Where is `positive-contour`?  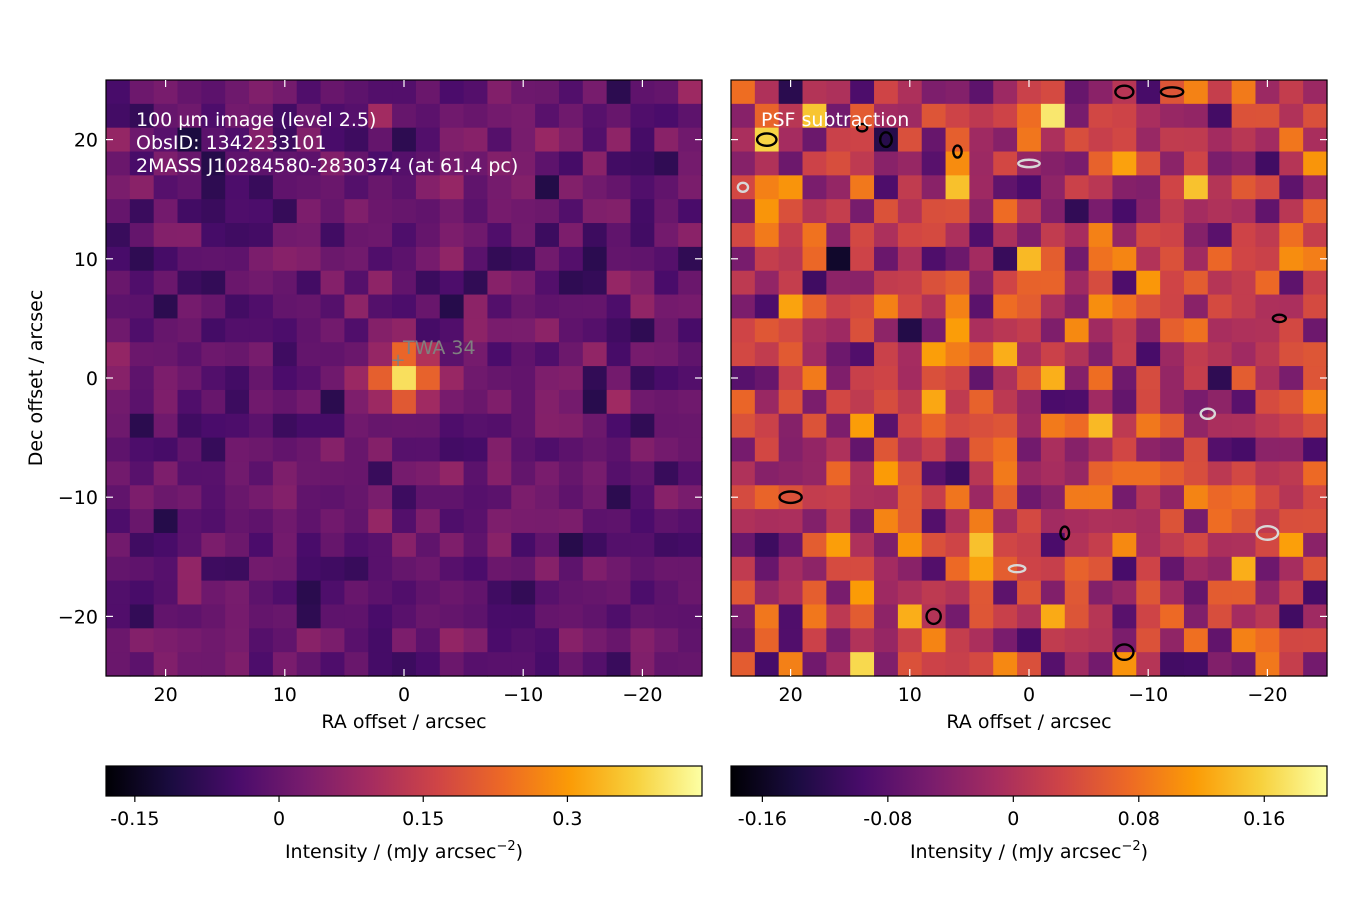 positive-contour is located at coordinates (957, 151).